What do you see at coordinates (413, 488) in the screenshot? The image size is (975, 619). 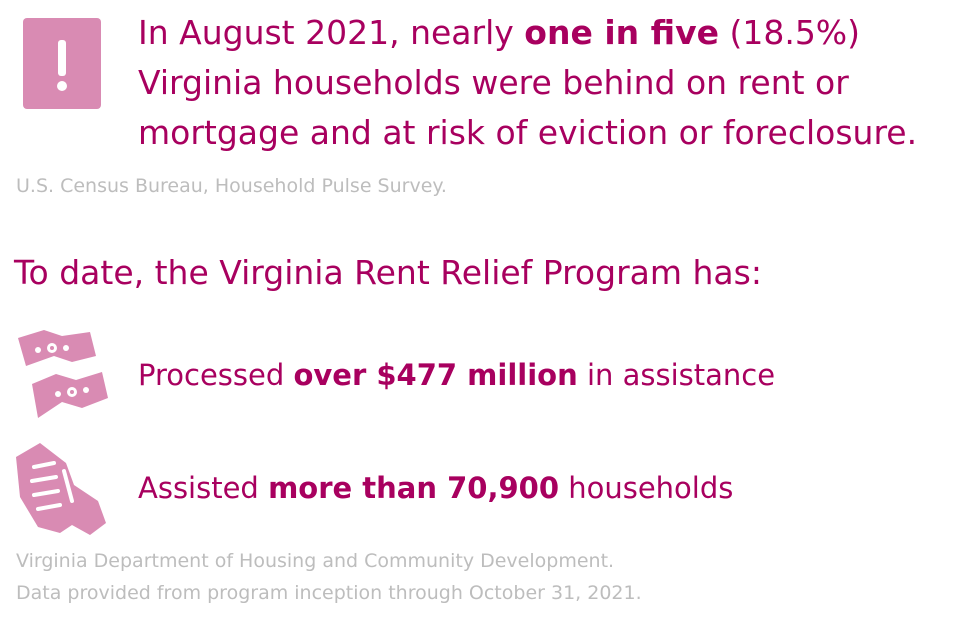 I see `stat-assisted-emphasis: more than 70,900` at bounding box center [413, 488].